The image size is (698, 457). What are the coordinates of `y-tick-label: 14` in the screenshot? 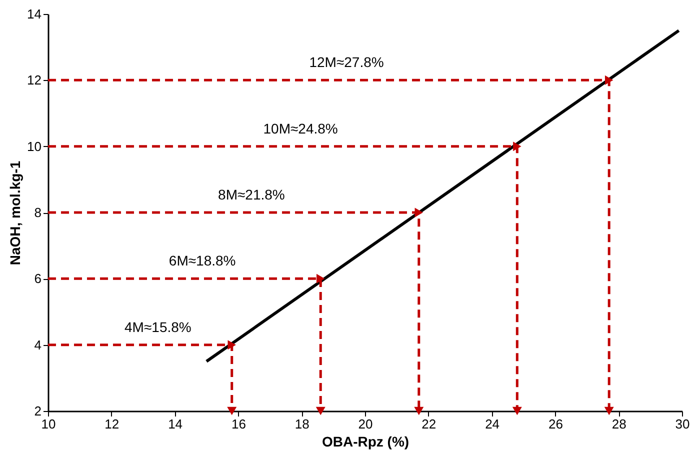 It's located at (34, 14).